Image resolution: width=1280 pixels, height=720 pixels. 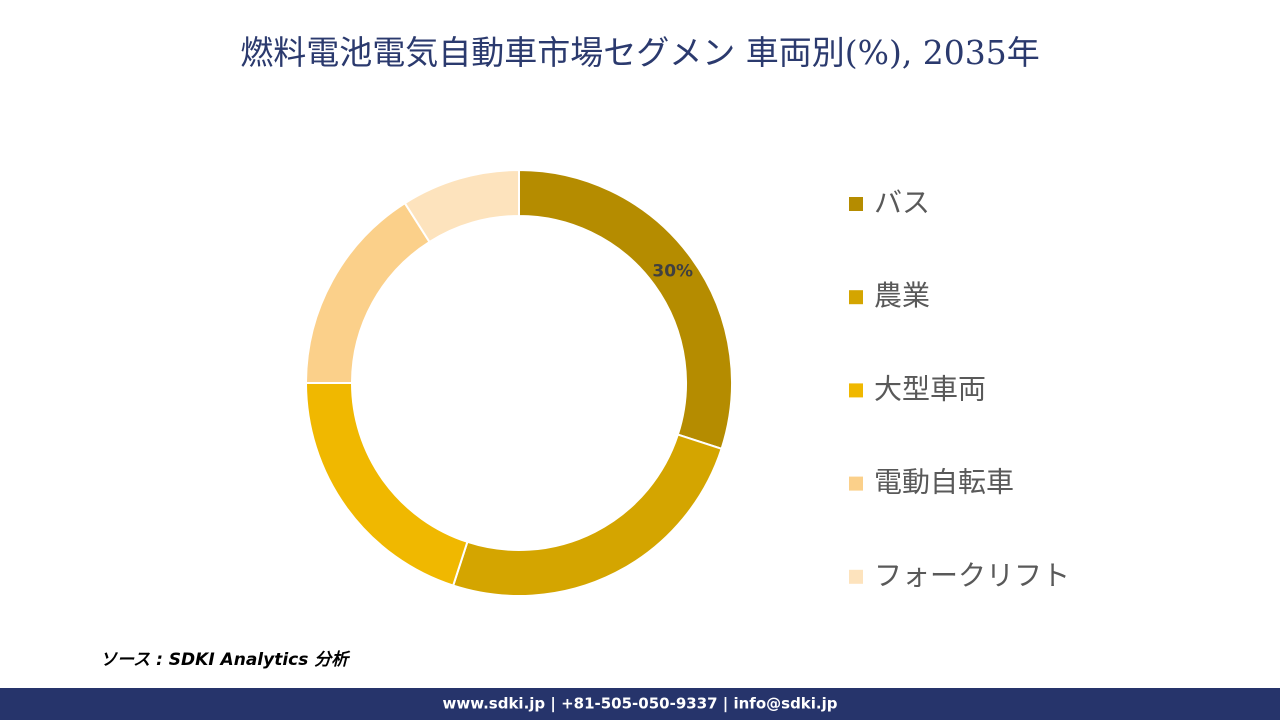 I want to click on legend-label: 大型車両, so click(x=930, y=388).